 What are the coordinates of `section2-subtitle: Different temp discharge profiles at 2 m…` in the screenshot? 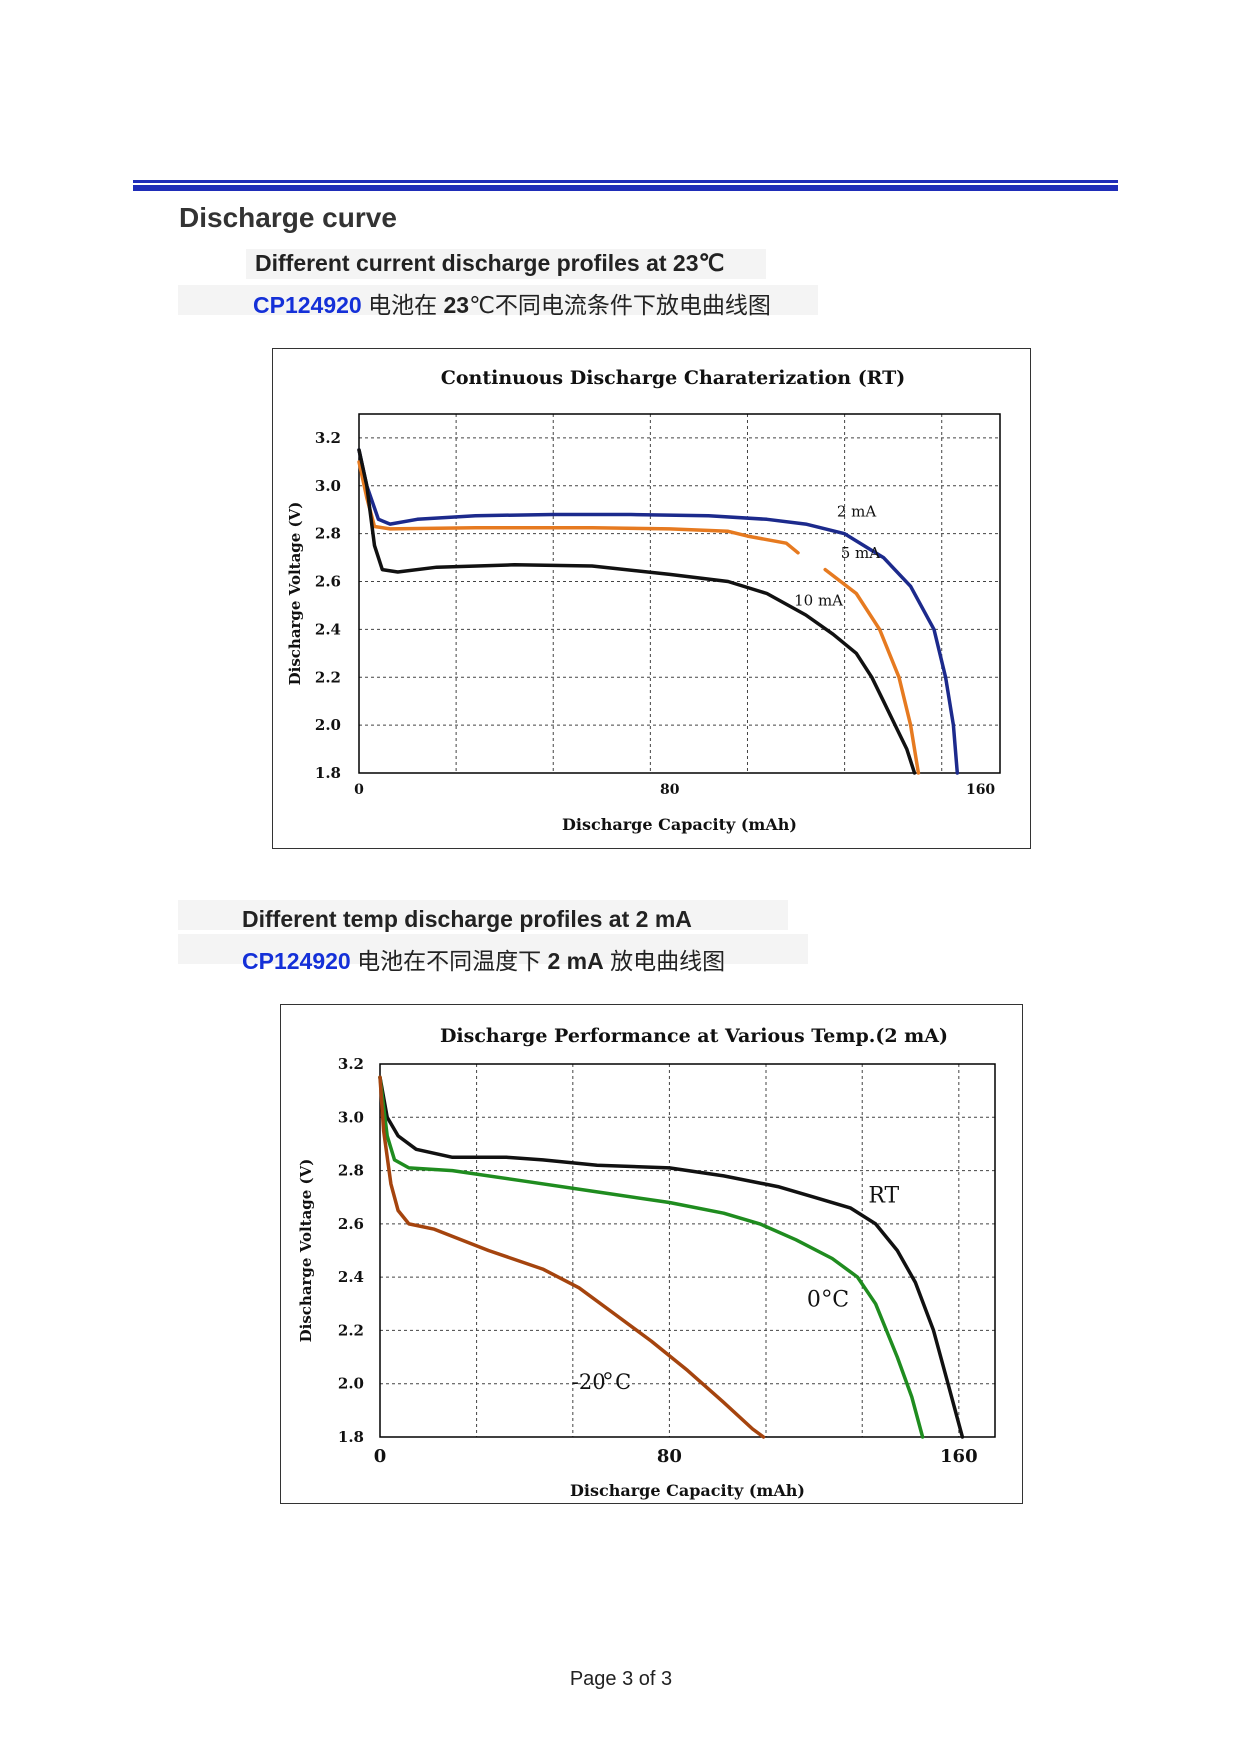 It's located at (467, 919).